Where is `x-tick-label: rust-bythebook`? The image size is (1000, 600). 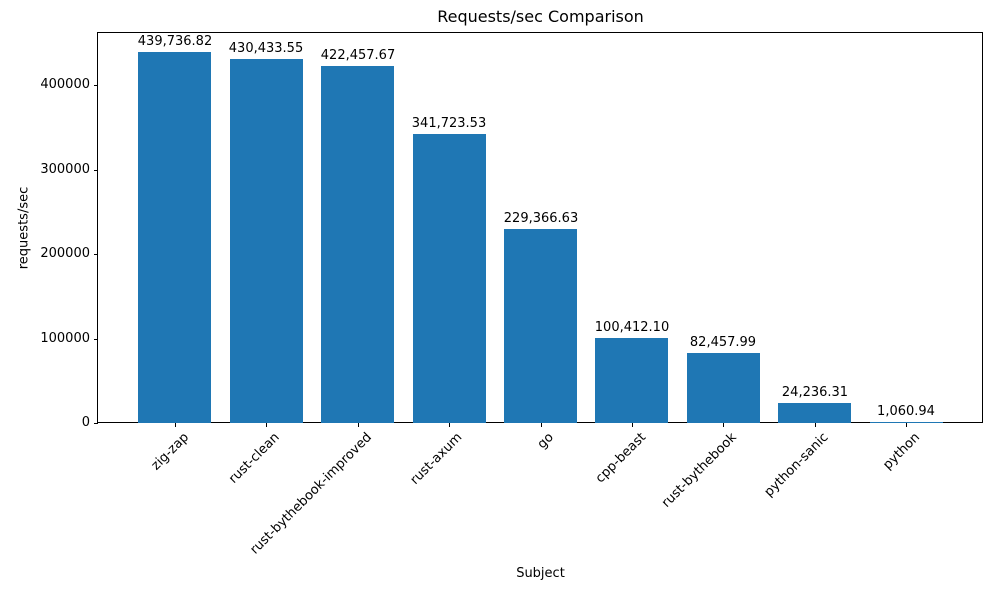
x-tick-label: rust-bythebook is located at coordinates (699, 470).